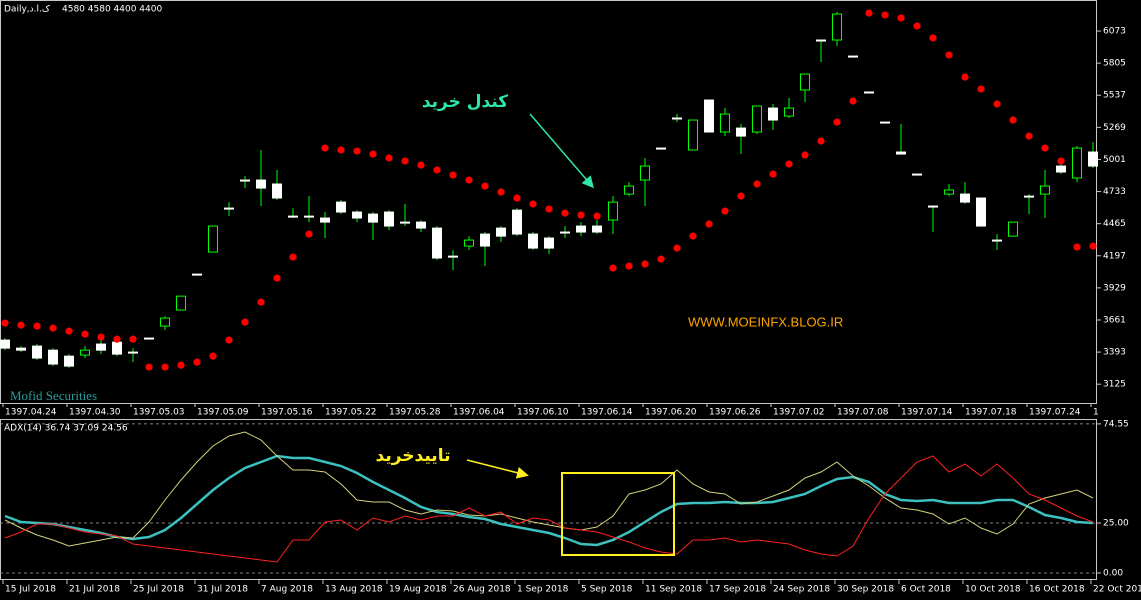  What do you see at coordinates (1116, 424) in the screenshot?
I see `y-tick-label: 74.55` at bounding box center [1116, 424].